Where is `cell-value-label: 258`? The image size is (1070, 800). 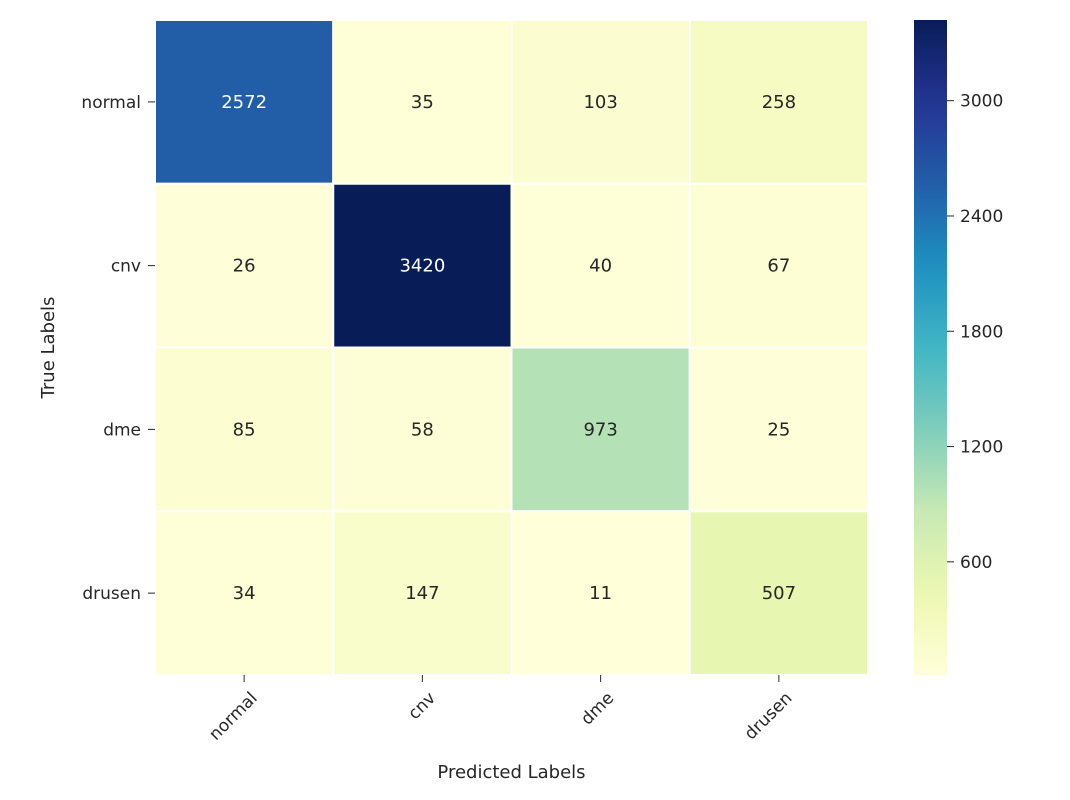 cell-value-label: 258 is located at coordinates (779, 102).